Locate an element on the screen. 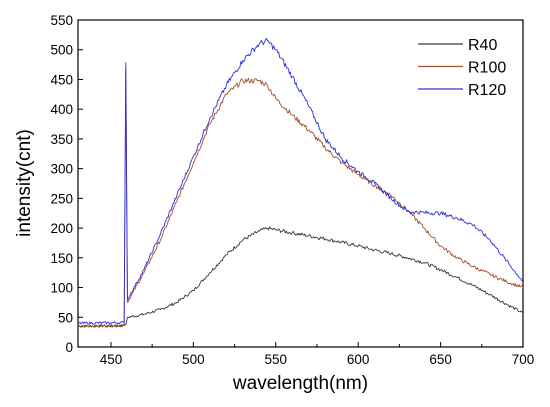  y-tick-label: 550 is located at coordinates (61, 20).